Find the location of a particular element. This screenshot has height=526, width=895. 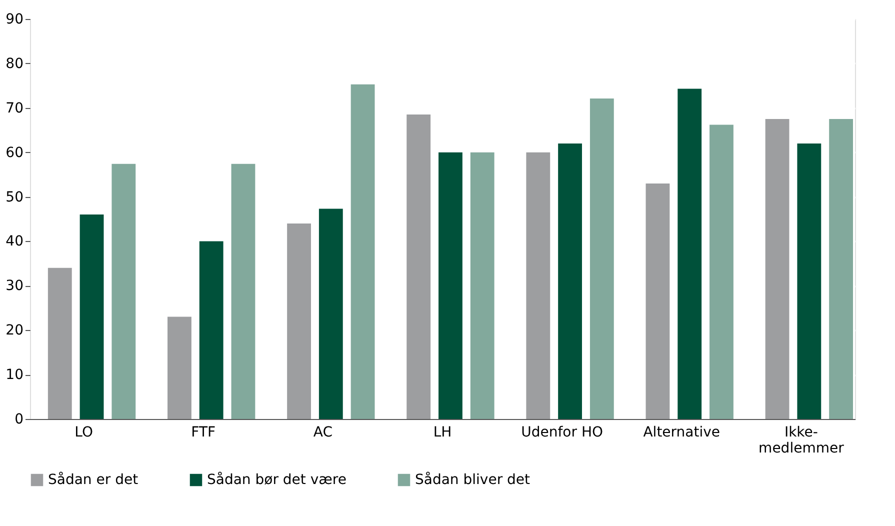

y-tick-label: 0 is located at coordinates (19, 420).